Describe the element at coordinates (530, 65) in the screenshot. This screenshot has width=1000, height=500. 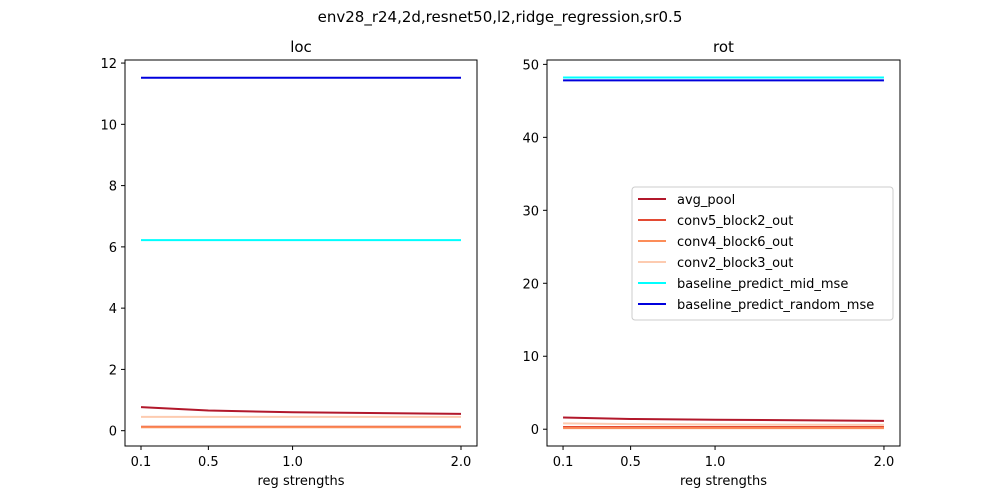
I see `y-tick-label: 50` at that location.